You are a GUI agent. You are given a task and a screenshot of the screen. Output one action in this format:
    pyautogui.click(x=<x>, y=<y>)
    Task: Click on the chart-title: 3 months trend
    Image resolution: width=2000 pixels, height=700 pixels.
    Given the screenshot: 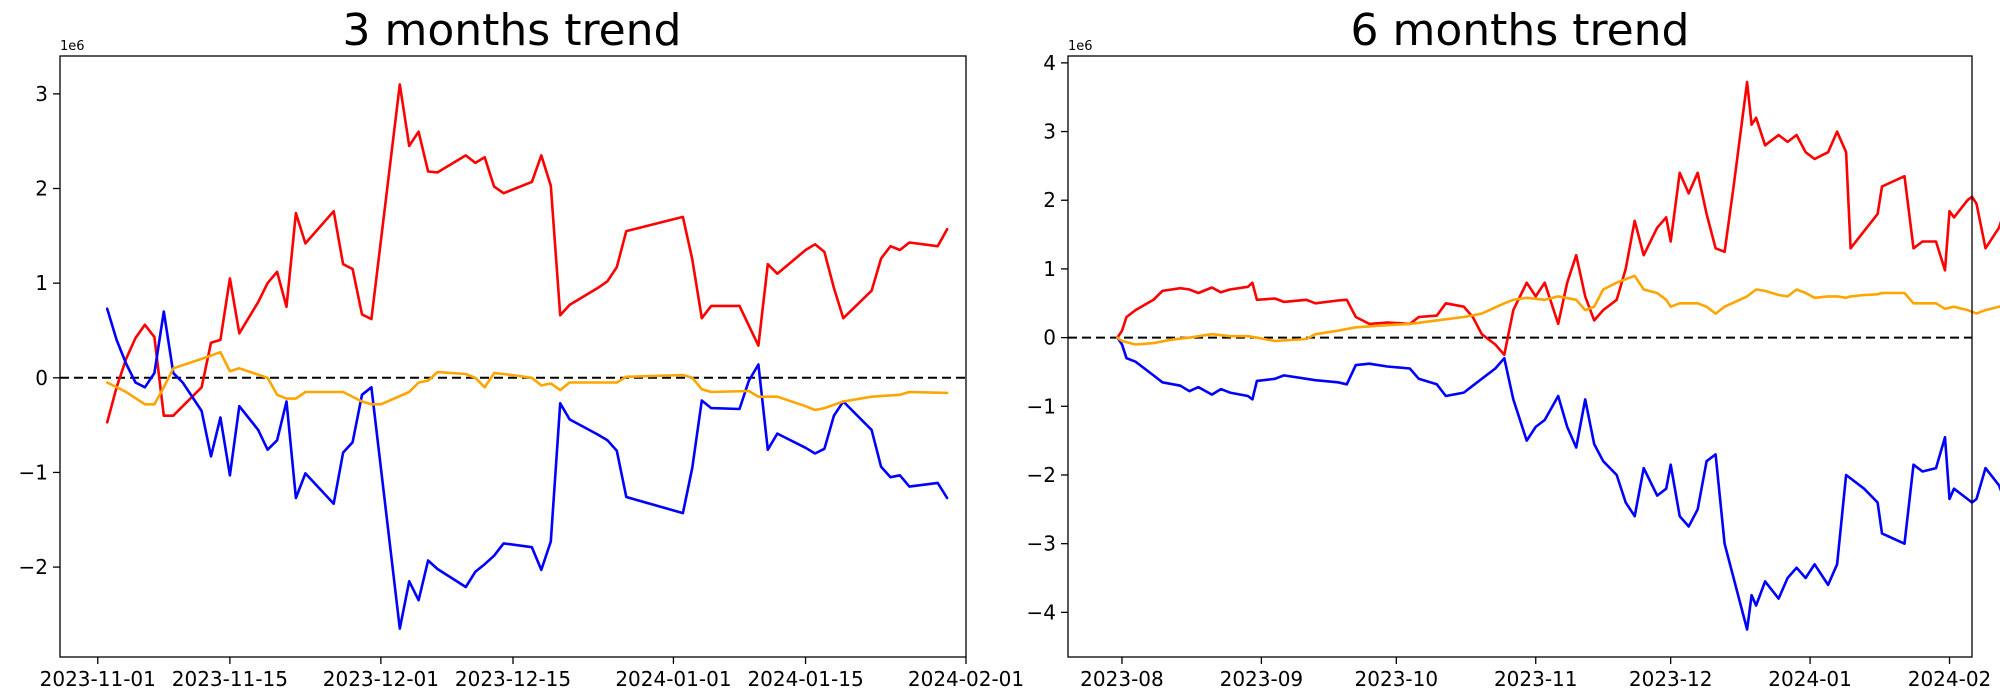 What is the action you would take?
    pyautogui.click(x=512, y=30)
    